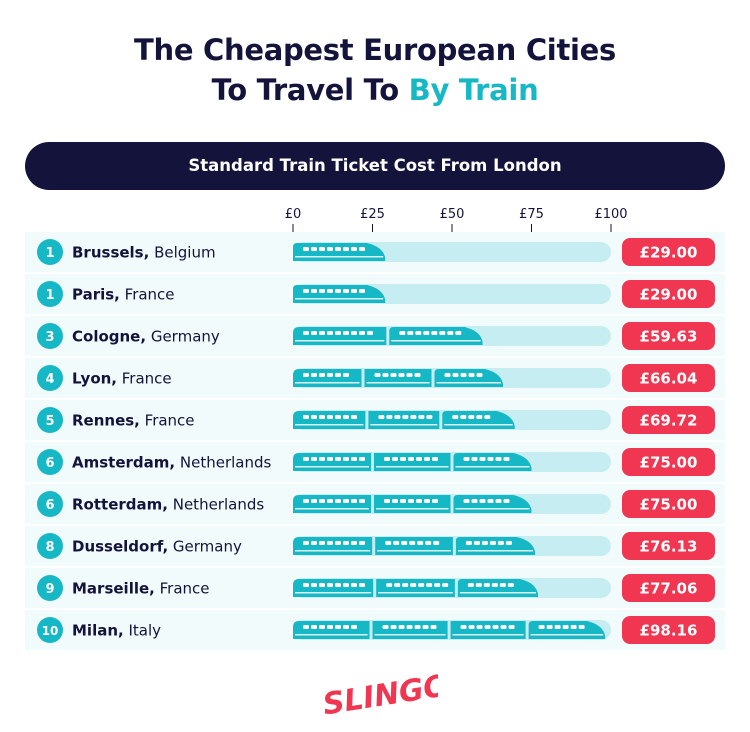 The width and height of the screenshot is (750, 732). I want to click on city-label: Cologne, Germany, so click(146, 337).